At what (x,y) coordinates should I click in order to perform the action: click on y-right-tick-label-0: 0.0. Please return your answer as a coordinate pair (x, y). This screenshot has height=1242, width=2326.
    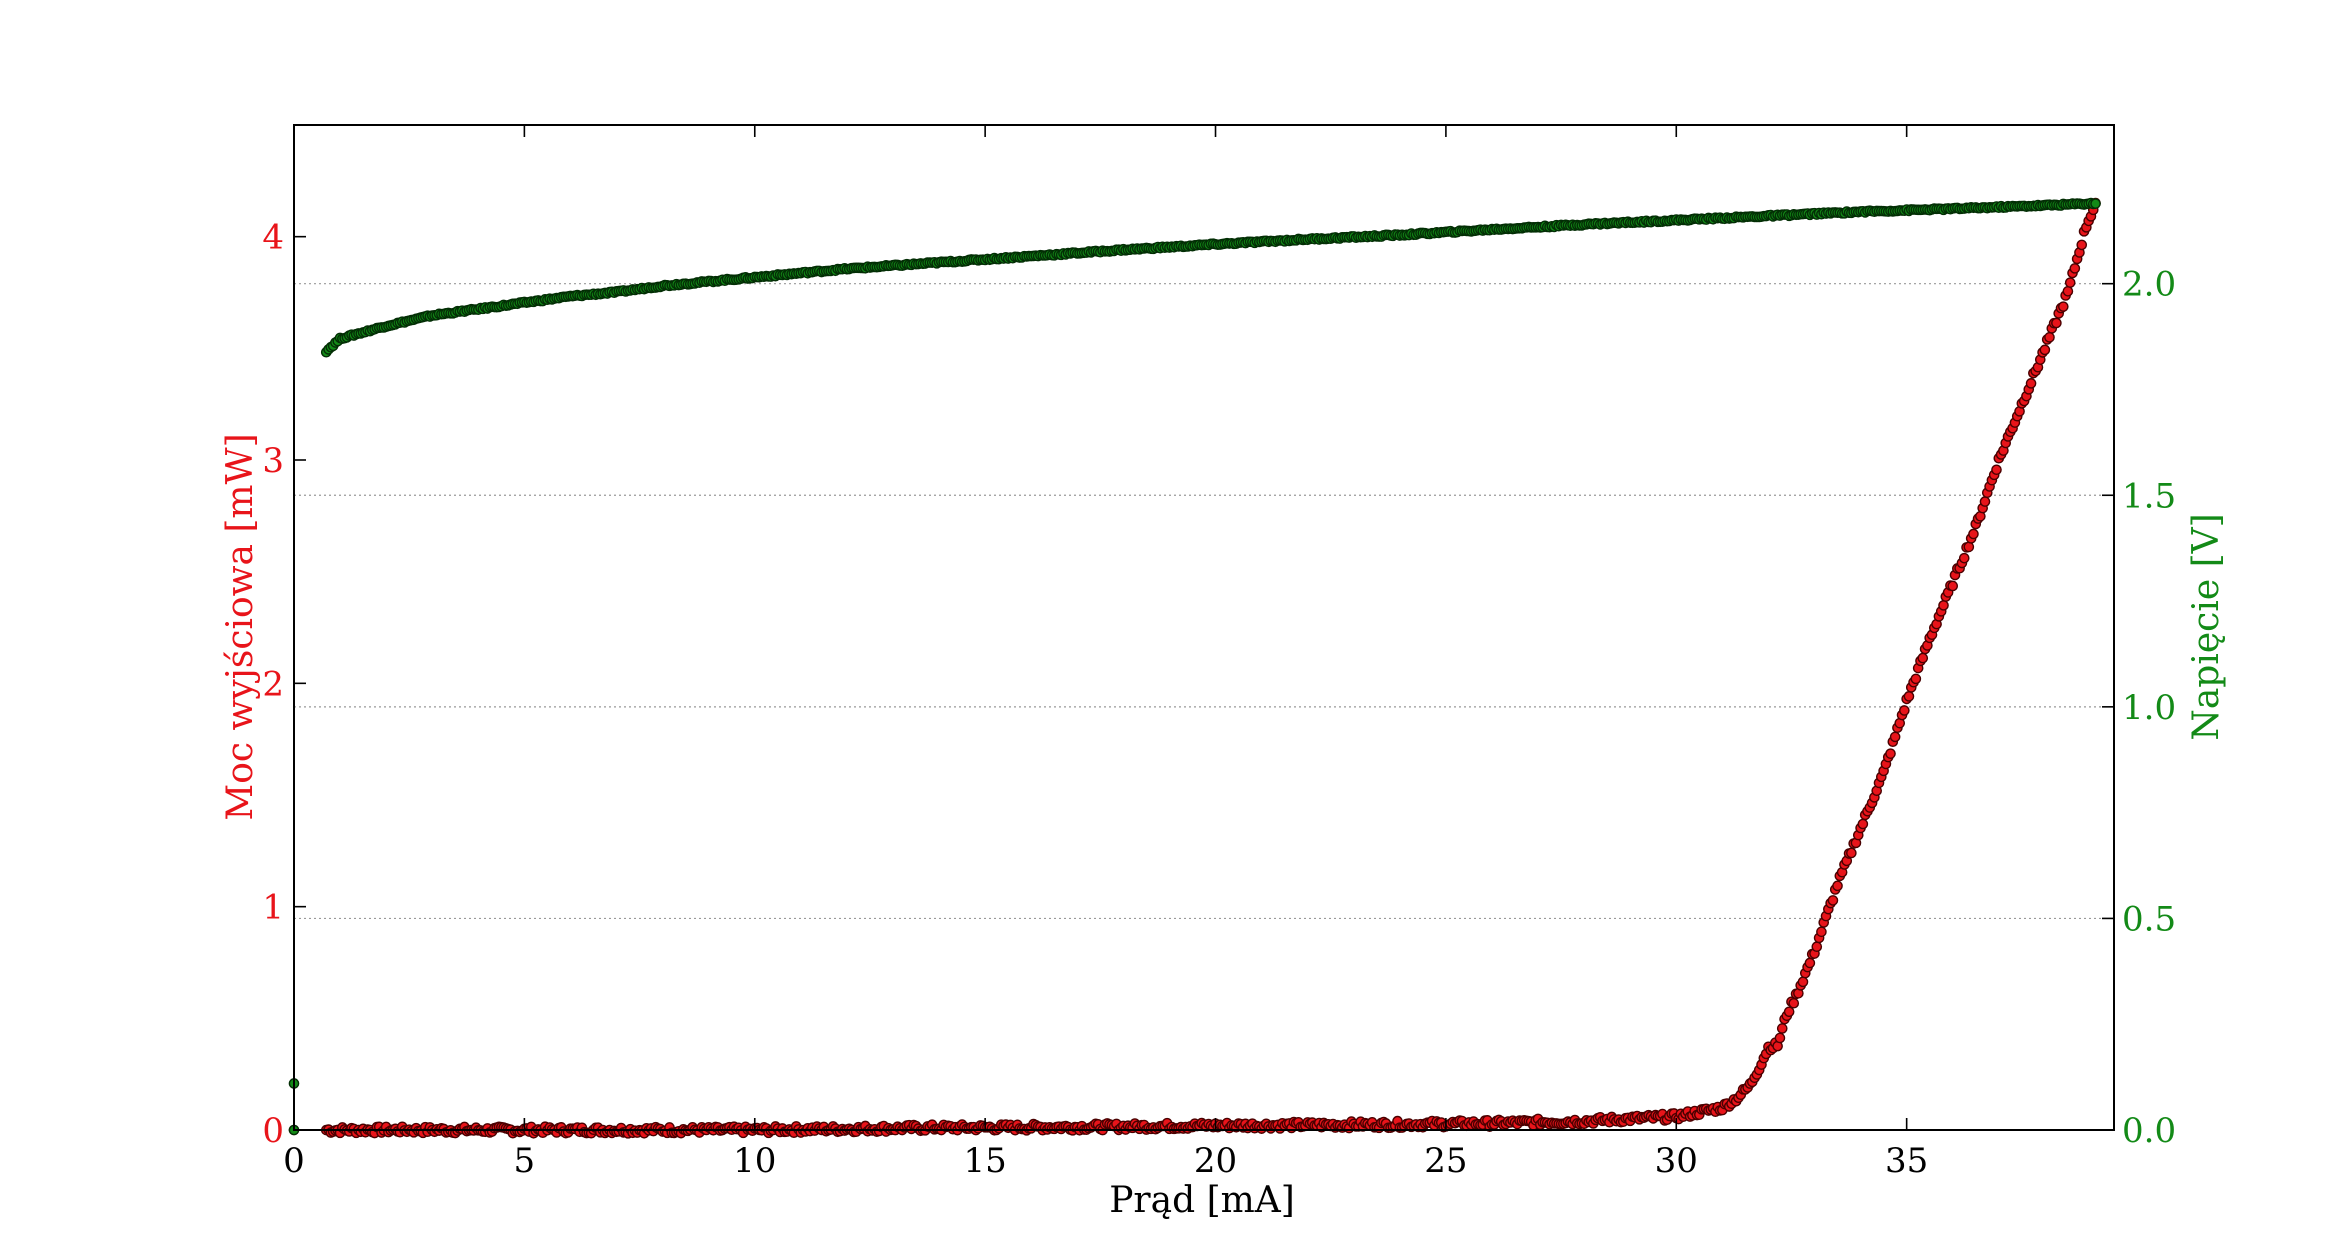
    Looking at the image, I should click on (2149, 1131).